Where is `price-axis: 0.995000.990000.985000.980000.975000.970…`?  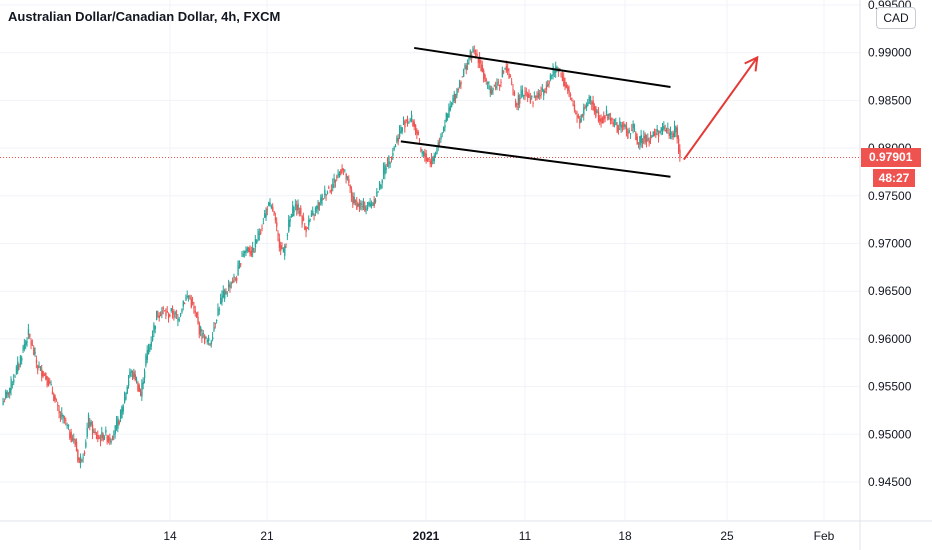
price-axis: 0.995000.990000.985000.980000.975000.970… is located at coordinates (890, 244).